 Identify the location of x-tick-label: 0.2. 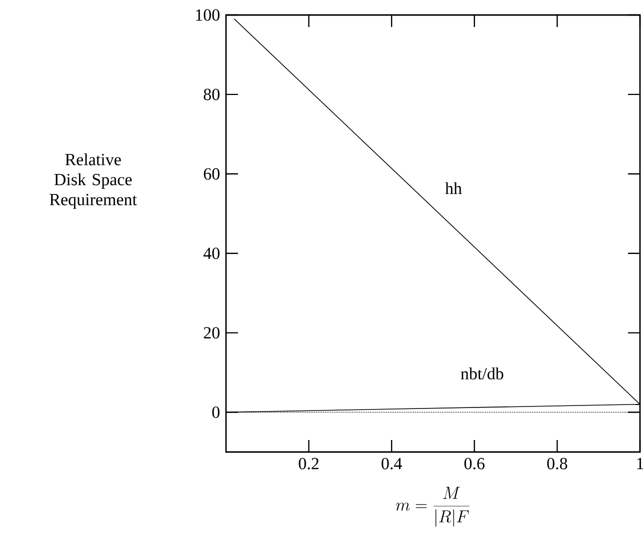
(308, 464).